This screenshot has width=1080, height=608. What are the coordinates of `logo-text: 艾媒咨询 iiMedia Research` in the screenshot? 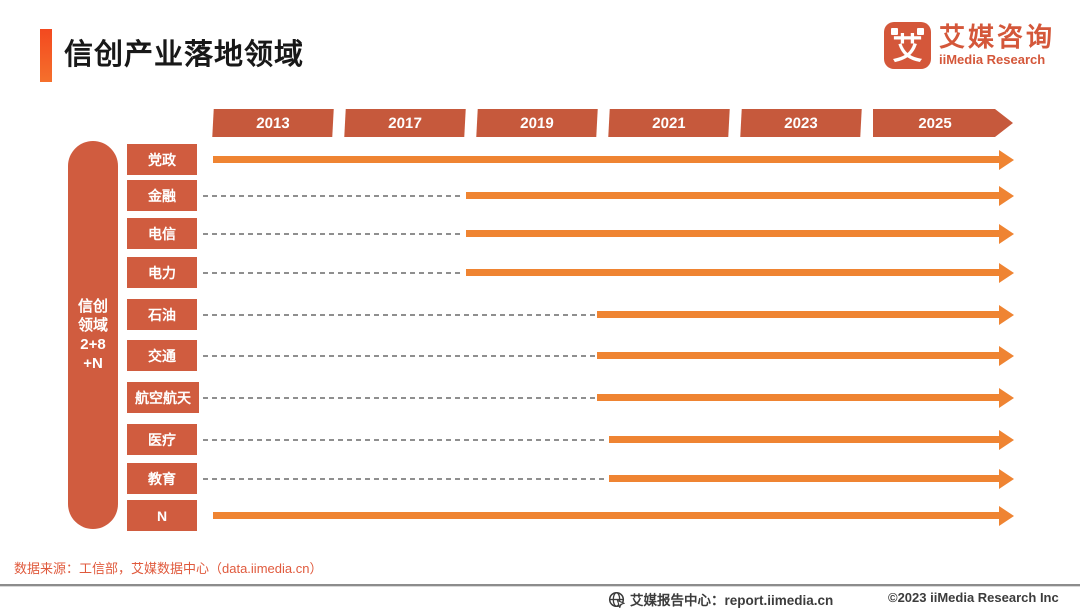 It's located at (997, 45).